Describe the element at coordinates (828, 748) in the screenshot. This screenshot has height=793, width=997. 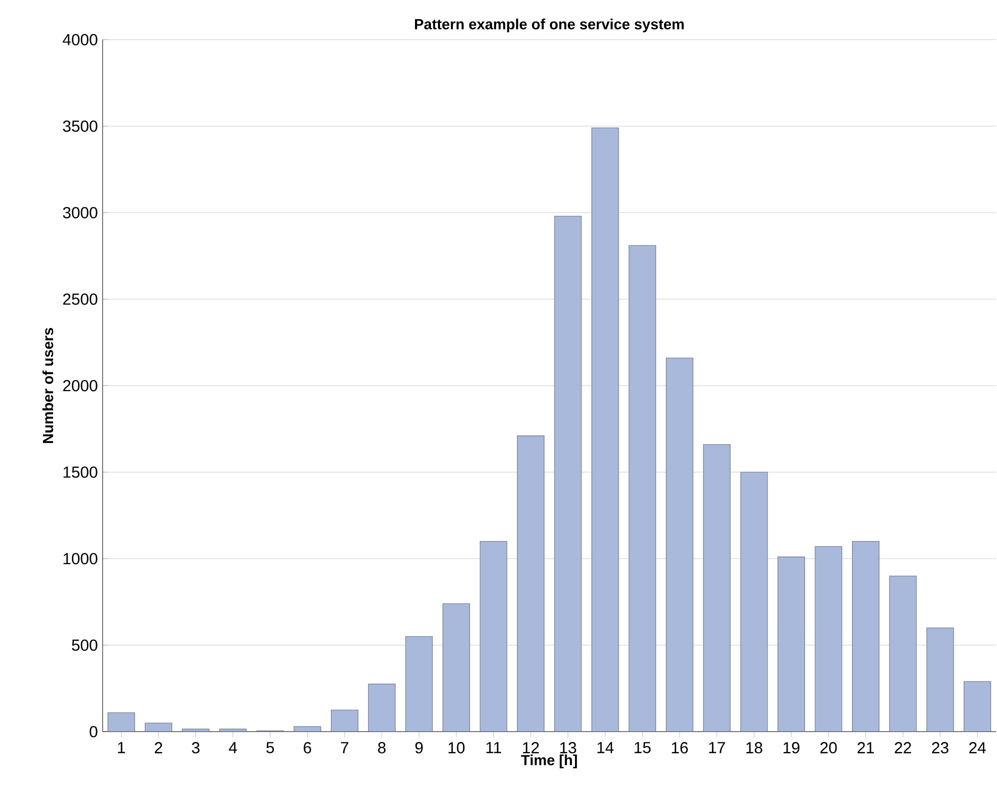
I see `x-tick-label: 20` at that location.